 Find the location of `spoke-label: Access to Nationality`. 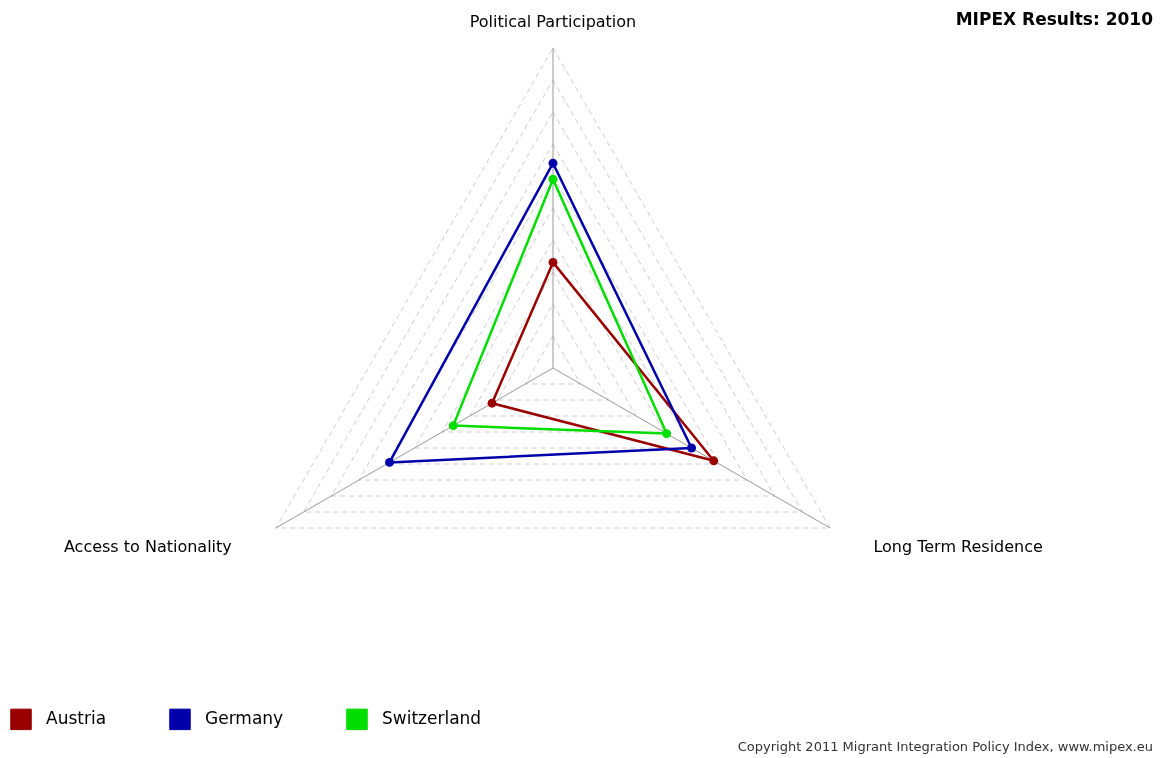

spoke-label: Access to Nationality is located at coordinates (147, 547).